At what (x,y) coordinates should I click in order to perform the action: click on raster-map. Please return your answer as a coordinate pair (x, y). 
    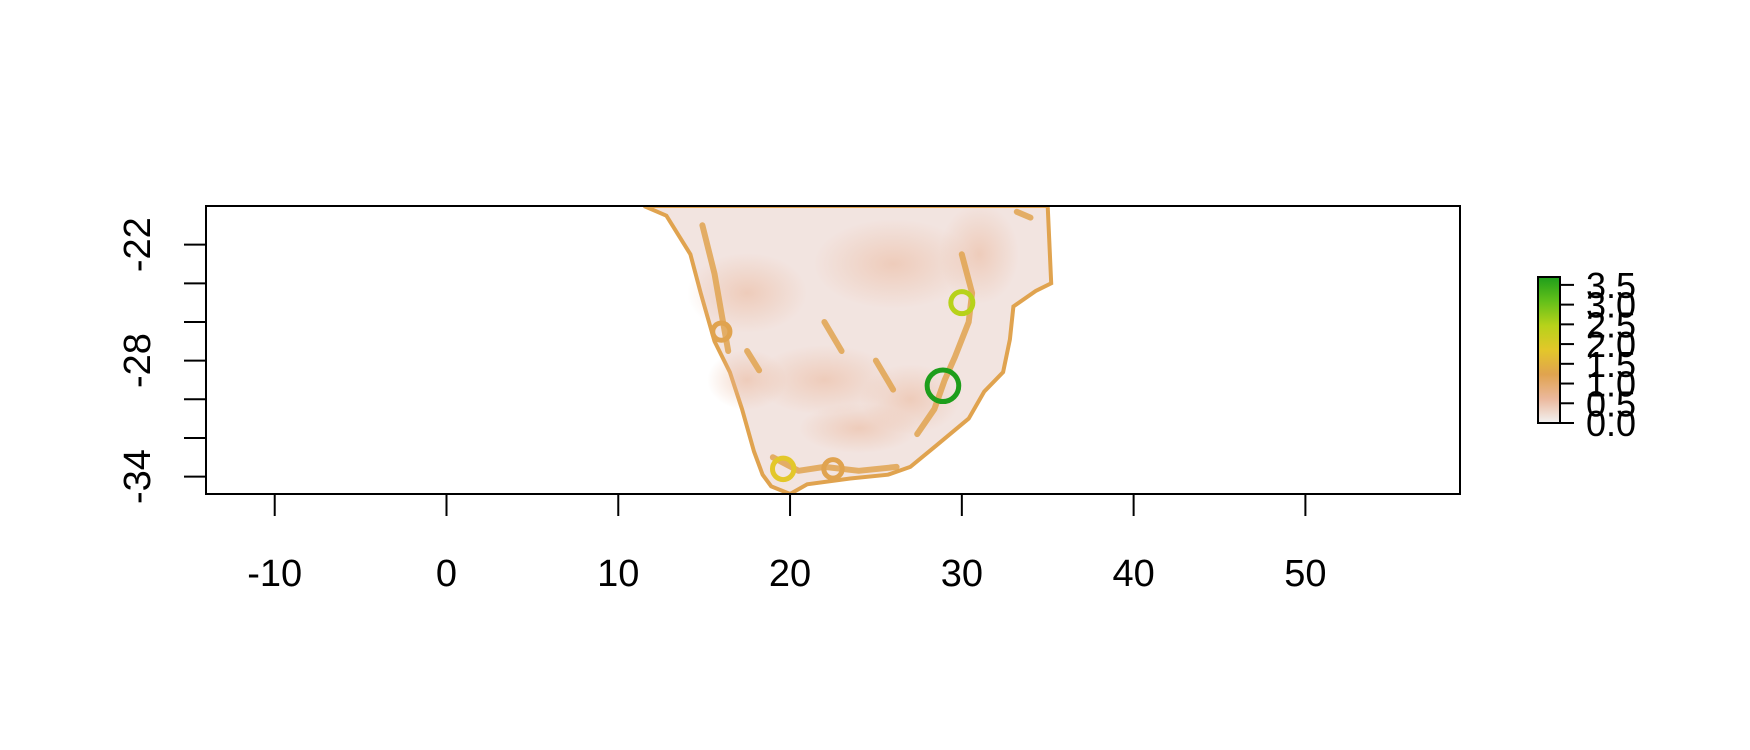
    Looking at the image, I should click on (848, 350).